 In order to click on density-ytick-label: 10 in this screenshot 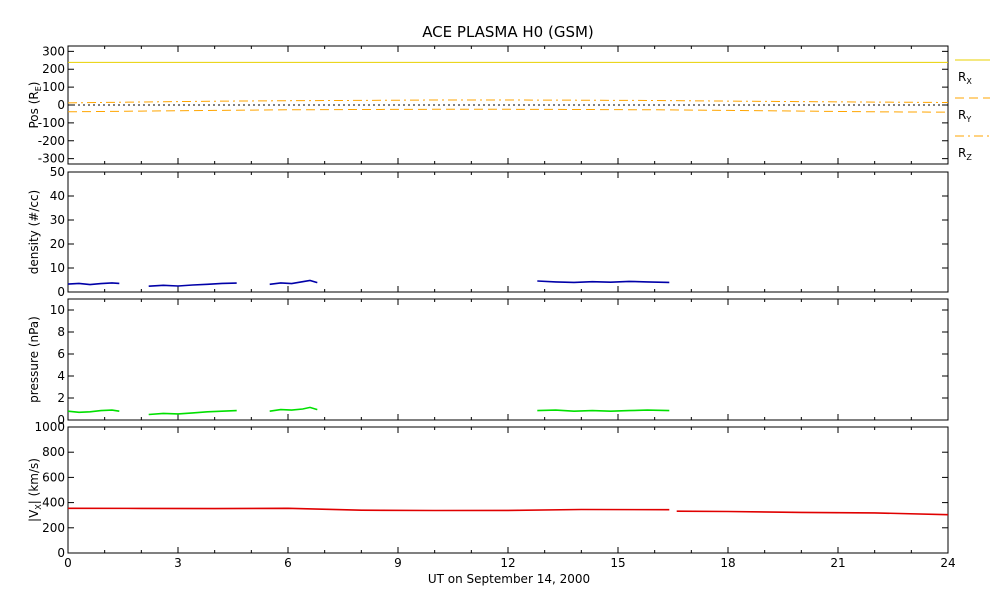, I will do `click(57, 268)`.